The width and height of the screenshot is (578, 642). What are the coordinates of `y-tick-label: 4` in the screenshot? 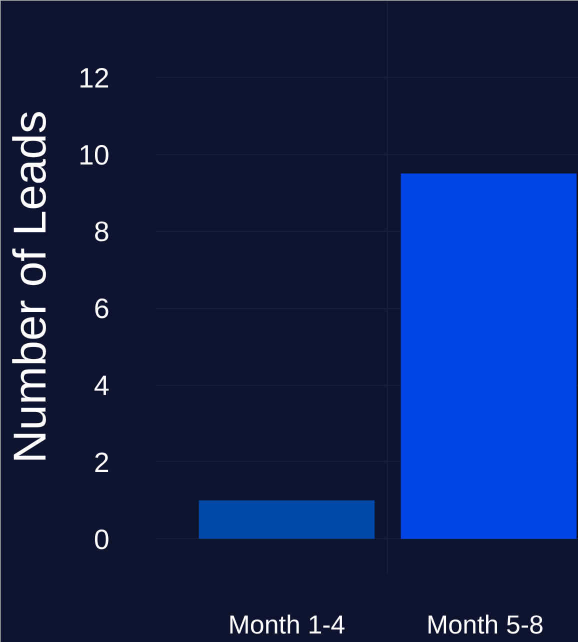 It's located at (102, 386).